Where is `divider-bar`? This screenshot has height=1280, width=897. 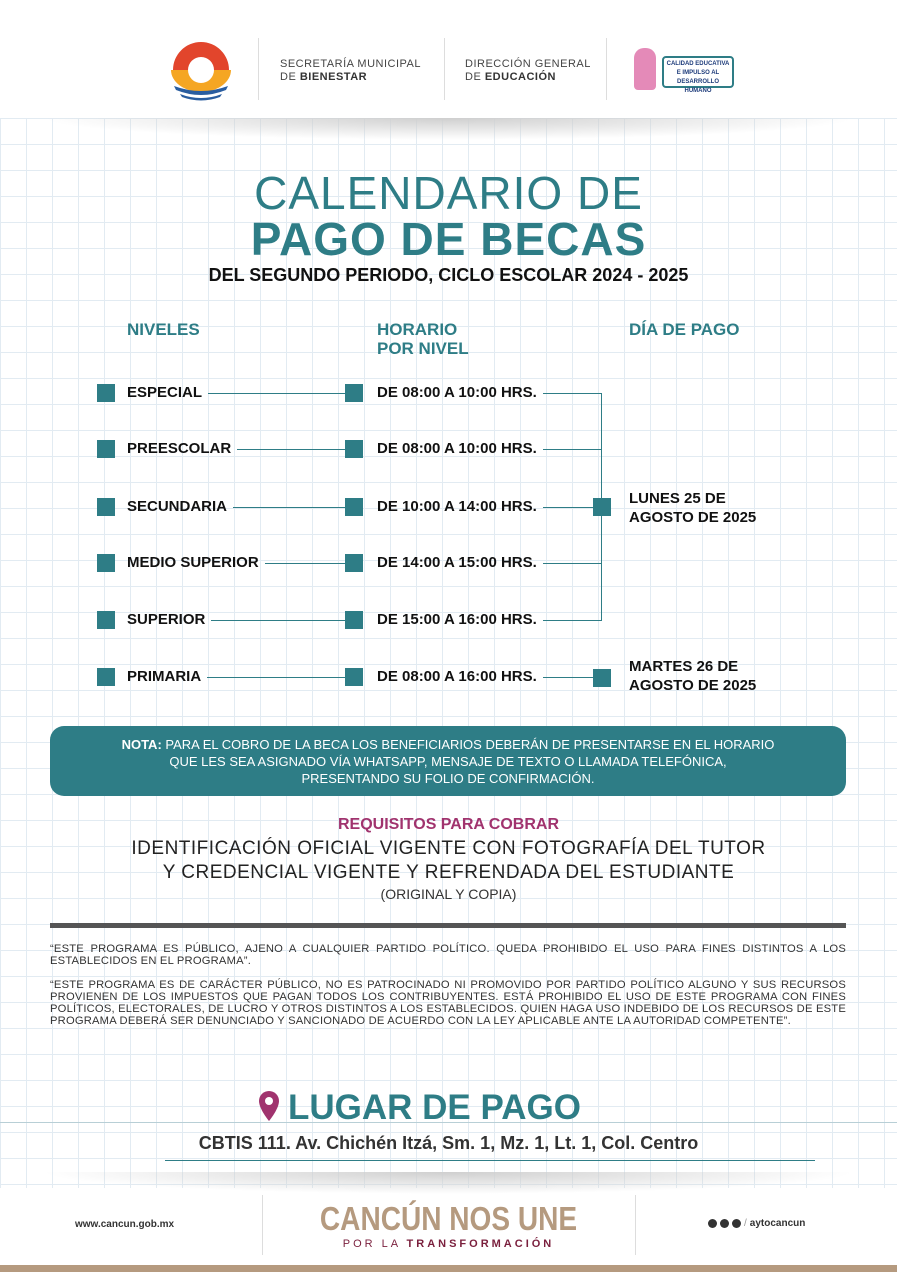 divider-bar is located at coordinates (448, 925).